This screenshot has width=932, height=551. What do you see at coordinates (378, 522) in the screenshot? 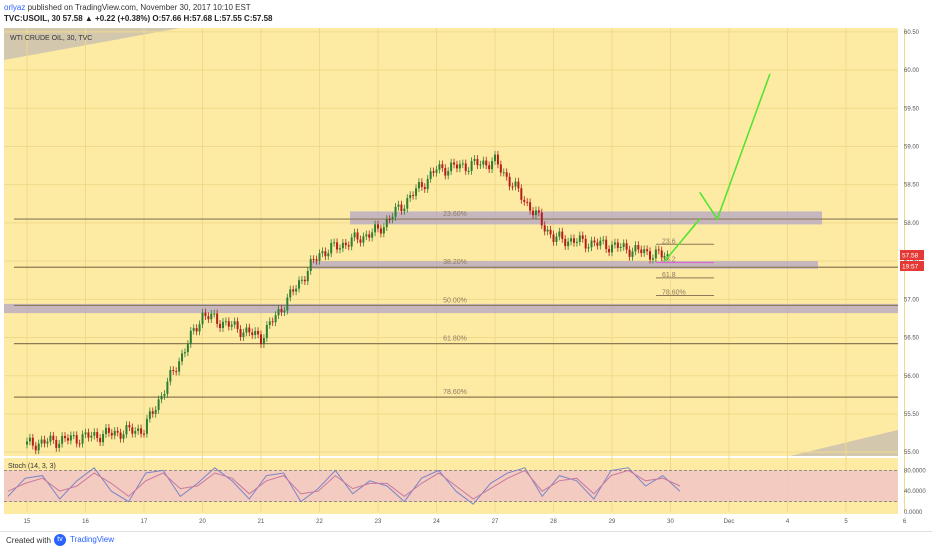
I see `x-tick-label: 23` at bounding box center [378, 522].